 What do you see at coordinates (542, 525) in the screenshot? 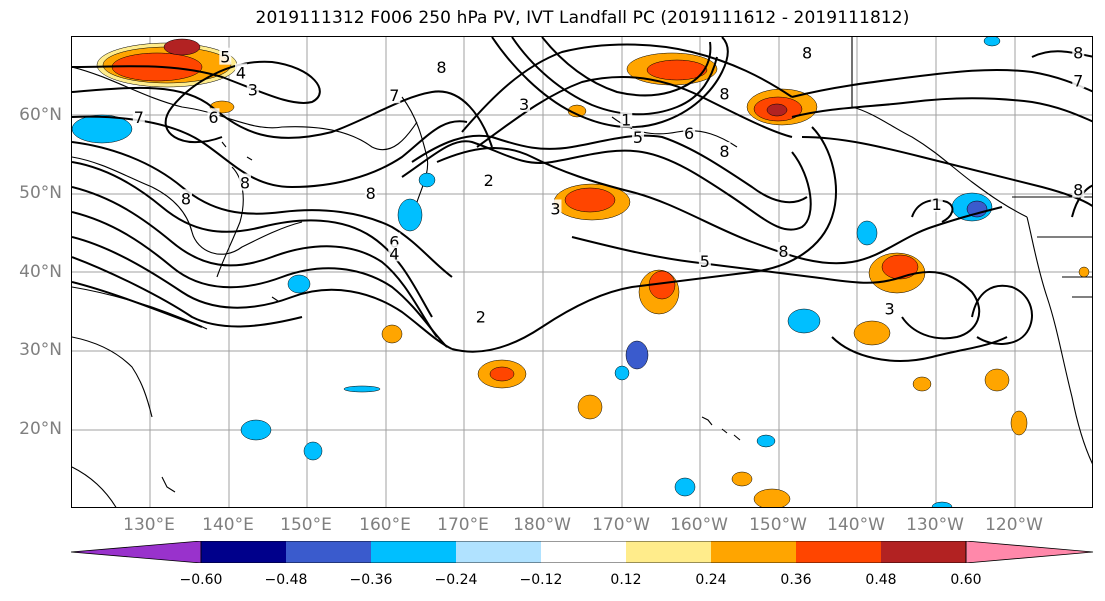
I see `lon-label-180w: 180°W` at bounding box center [542, 525].